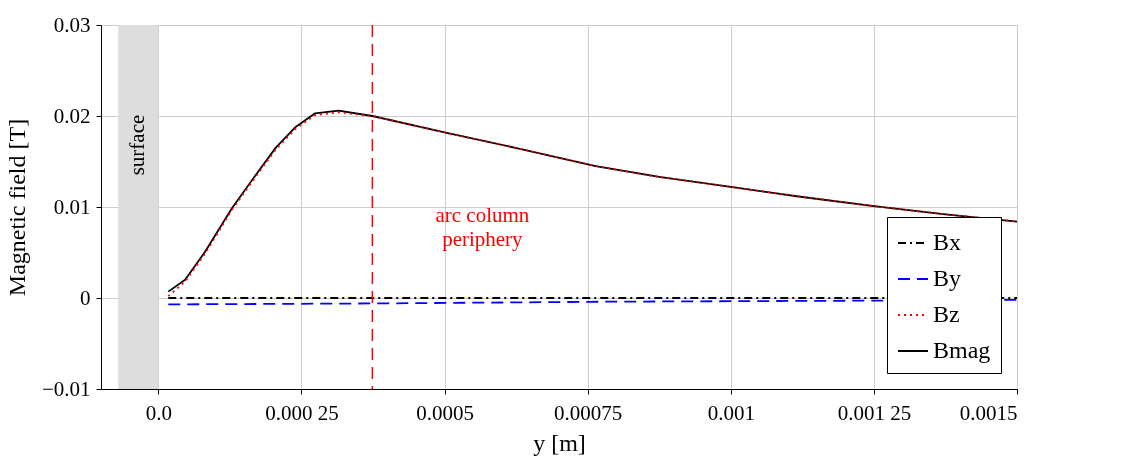 The height and width of the screenshot is (470, 1121). I want to click on y-tick-label: 0.02, so click(72, 115).